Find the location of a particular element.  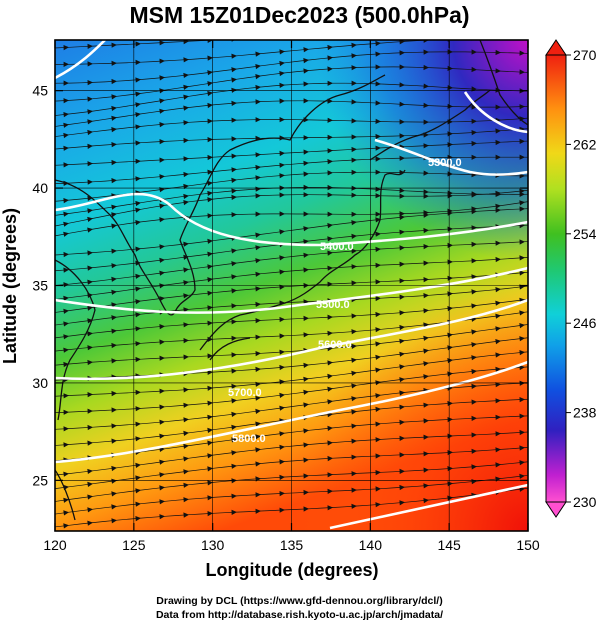

y-tick-label: 40 is located at coordinates (40, 188).